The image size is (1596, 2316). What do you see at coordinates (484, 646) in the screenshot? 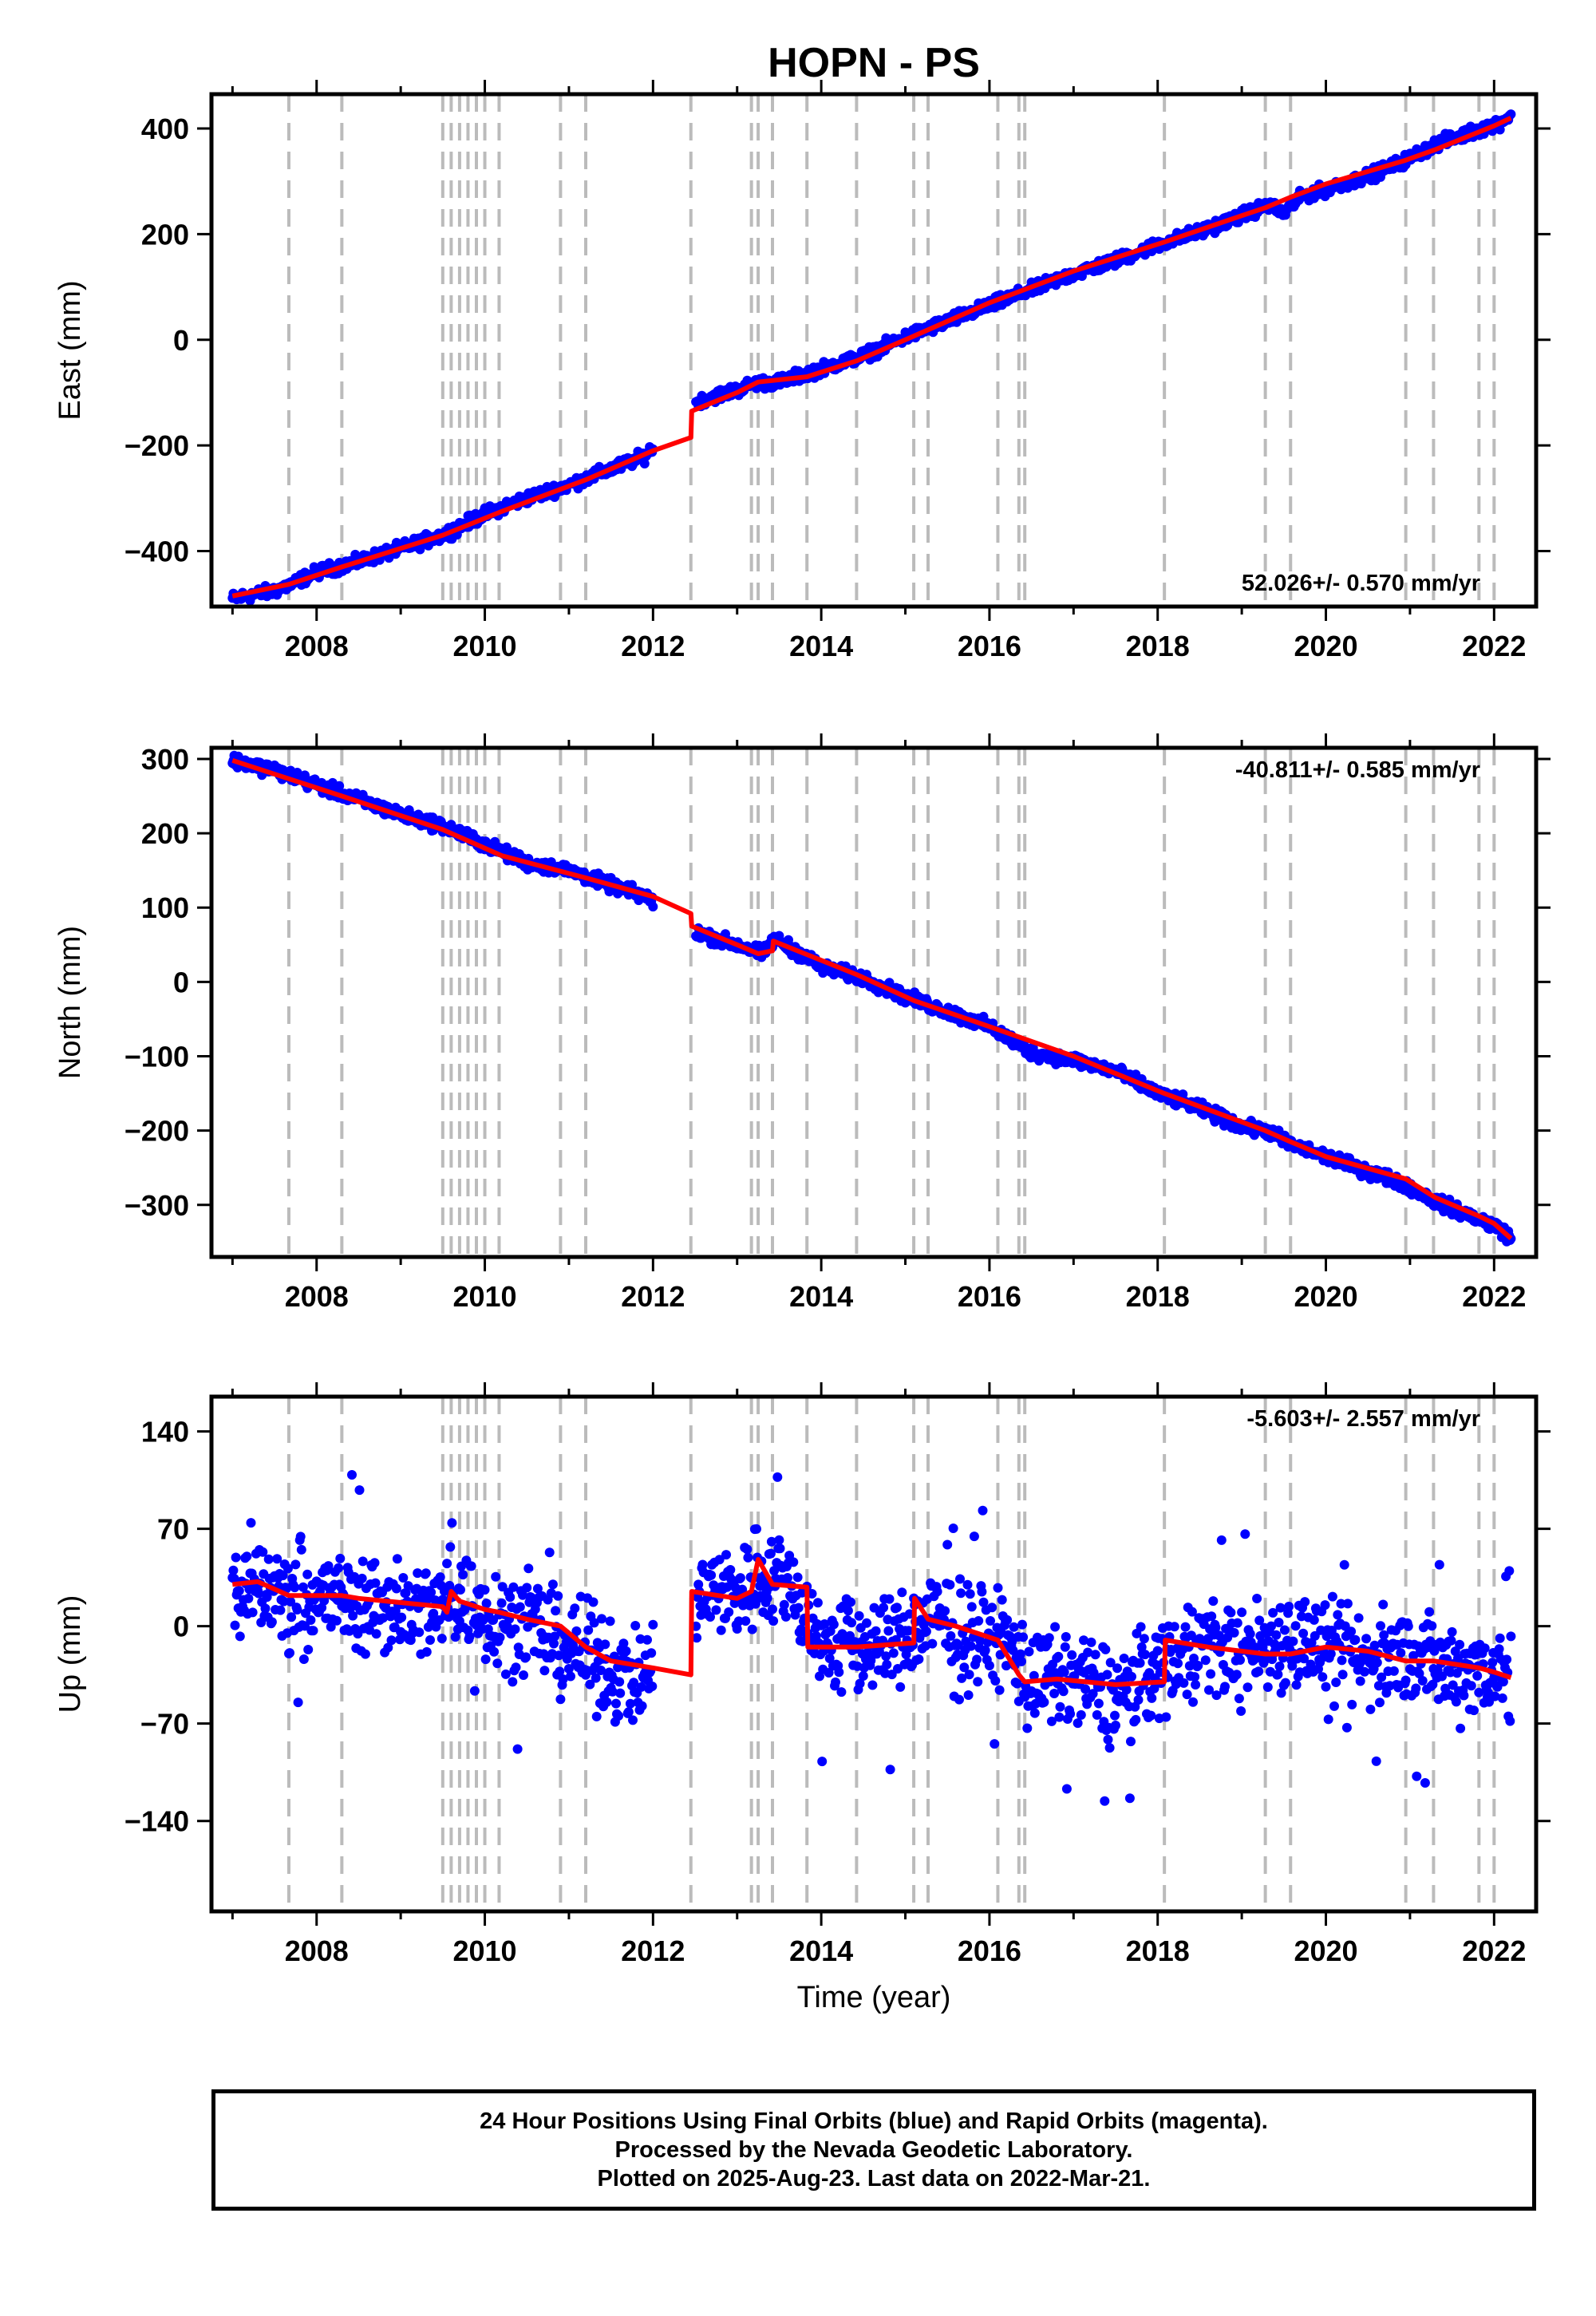
I see `x-tick-label: 2010` at bounding box center [484, 646].